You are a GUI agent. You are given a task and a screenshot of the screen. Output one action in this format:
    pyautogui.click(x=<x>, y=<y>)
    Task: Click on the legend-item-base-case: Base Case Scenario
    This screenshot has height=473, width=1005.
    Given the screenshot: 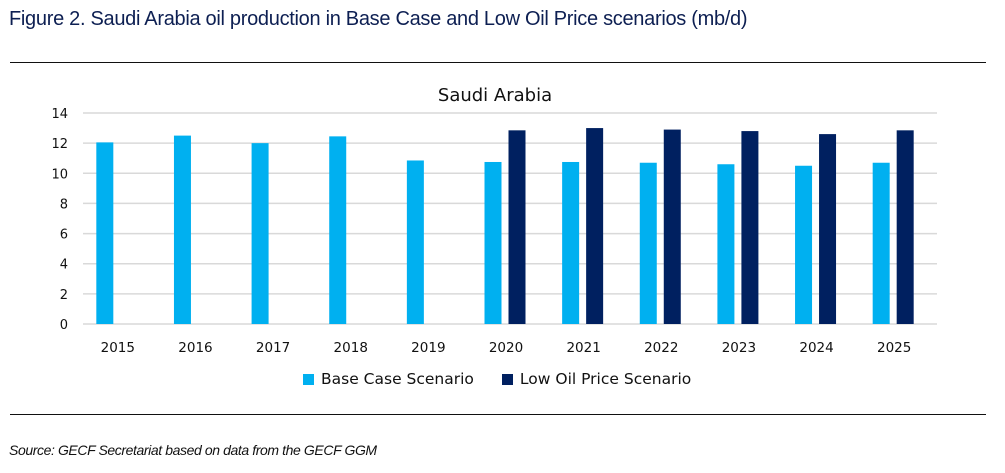 What is the action you would take?
    pyautogui.click(x=388, y=379)
    